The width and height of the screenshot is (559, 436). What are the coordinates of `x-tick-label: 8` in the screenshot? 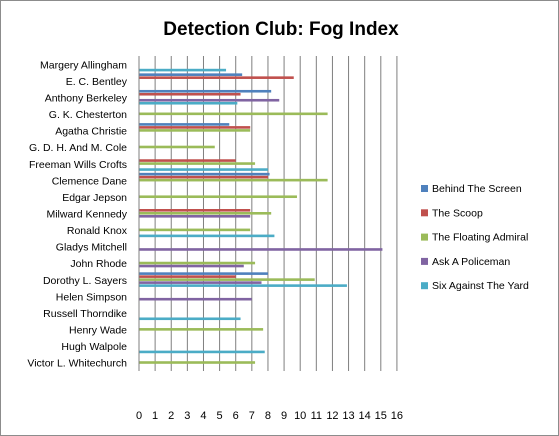 It's located at (268, 416).